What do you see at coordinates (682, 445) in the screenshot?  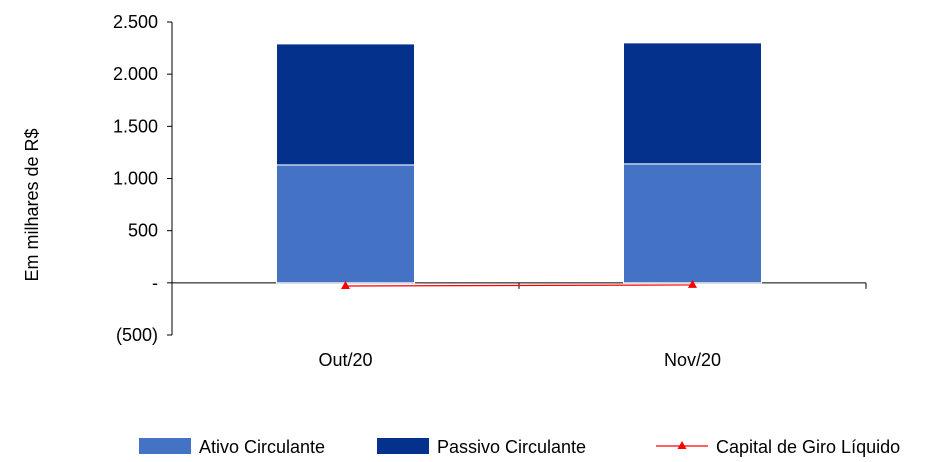 I see `legend-marker` at bounding box center [682, 445].